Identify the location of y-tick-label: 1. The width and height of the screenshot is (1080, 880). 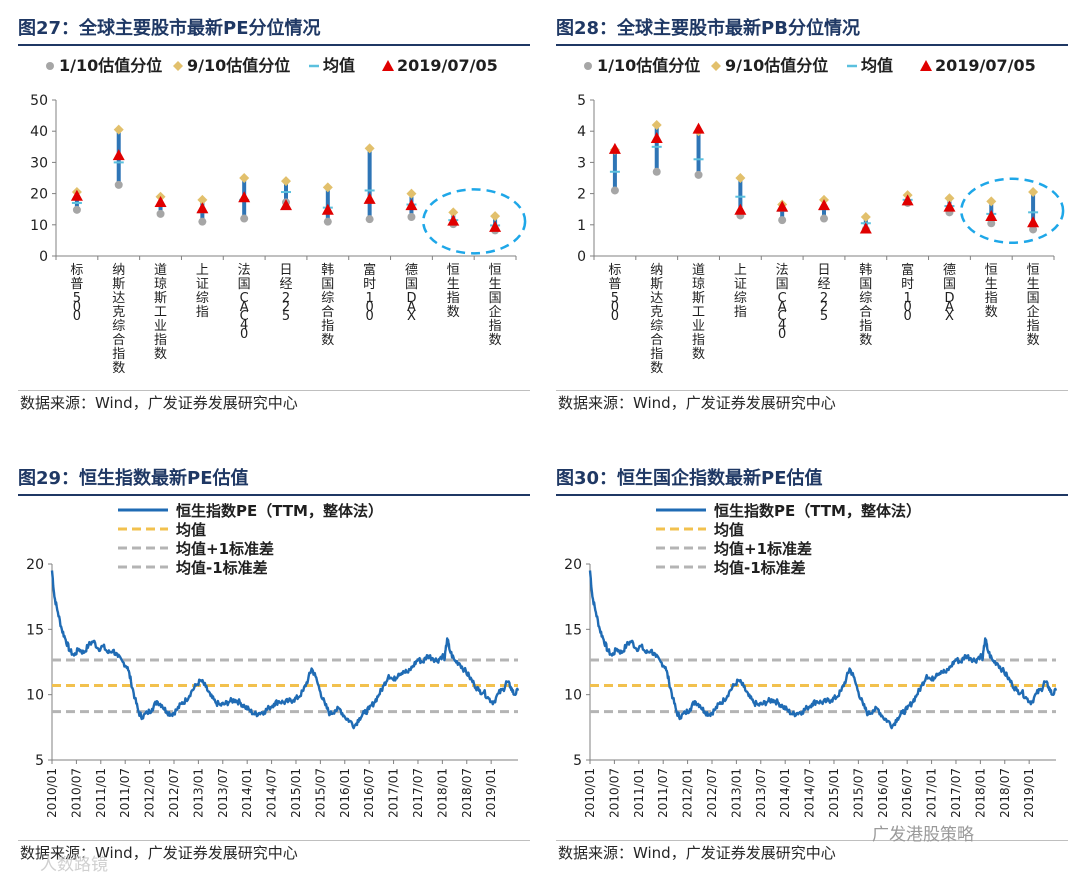
(581, 226).